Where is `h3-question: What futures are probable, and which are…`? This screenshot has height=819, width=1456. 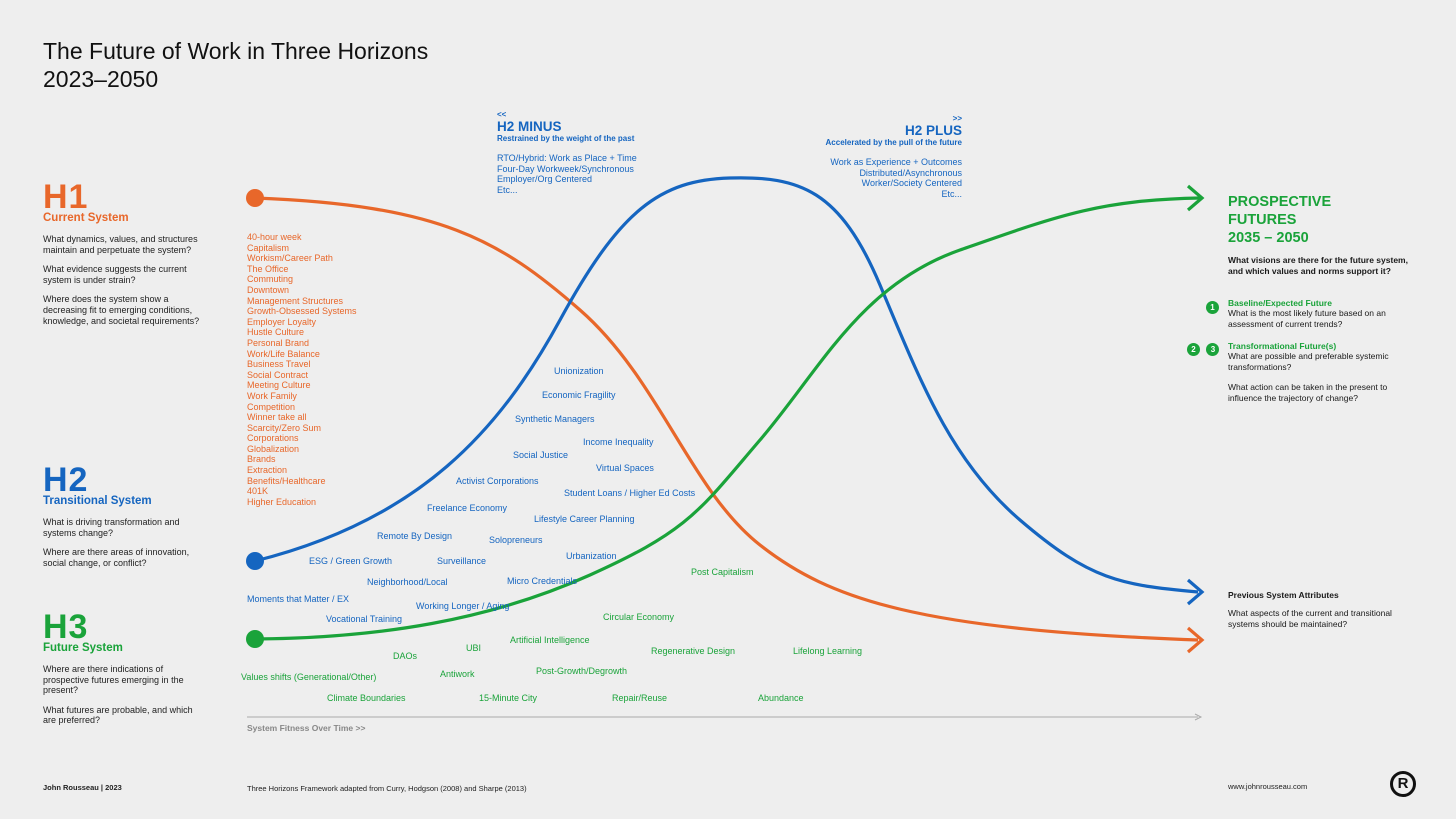 h3-question: What futures are probable, and which are… is located at coordinates (118, 715).